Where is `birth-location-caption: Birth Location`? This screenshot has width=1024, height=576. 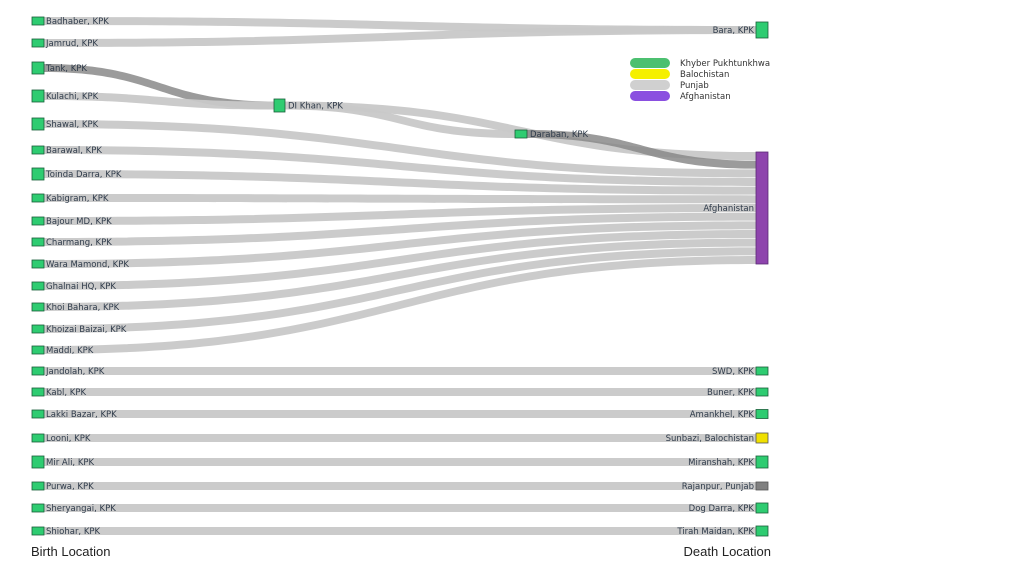 birth-location-caption: Birth Location is located at coordinates (71, 551).